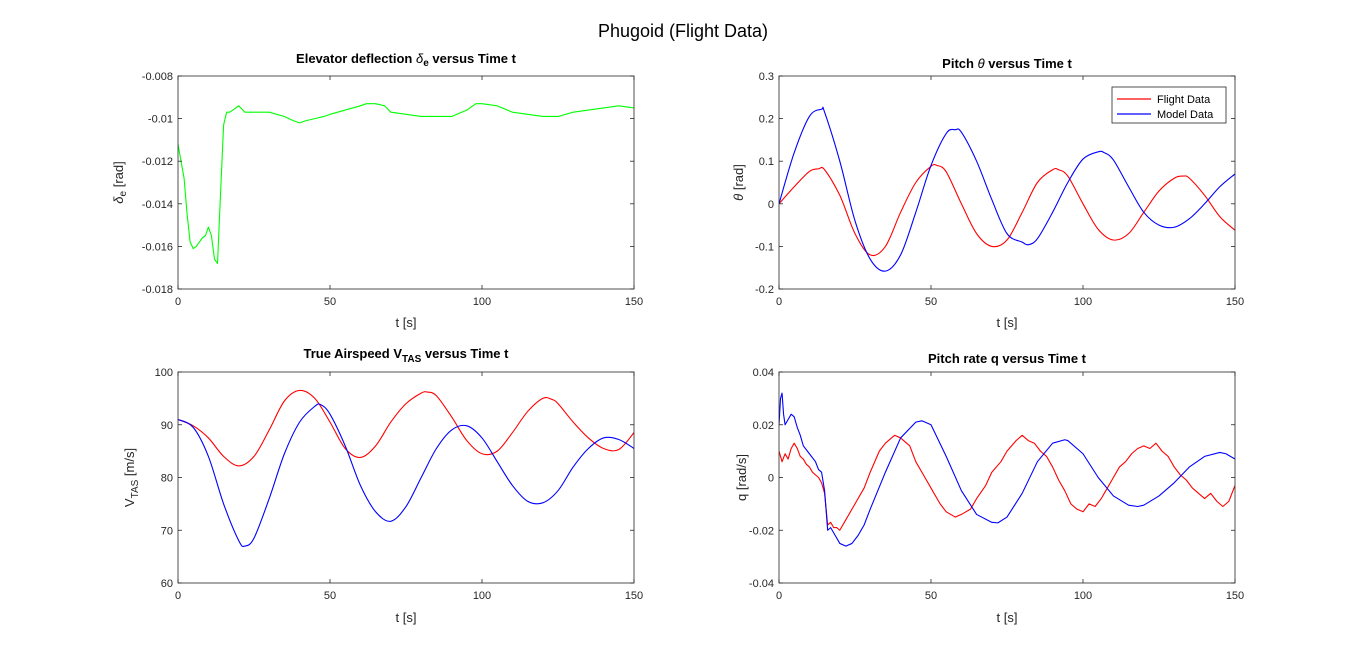 This screenshot has width=1366, height=651. I want to click on y-tick-label: 0.02, so click(763, 426).